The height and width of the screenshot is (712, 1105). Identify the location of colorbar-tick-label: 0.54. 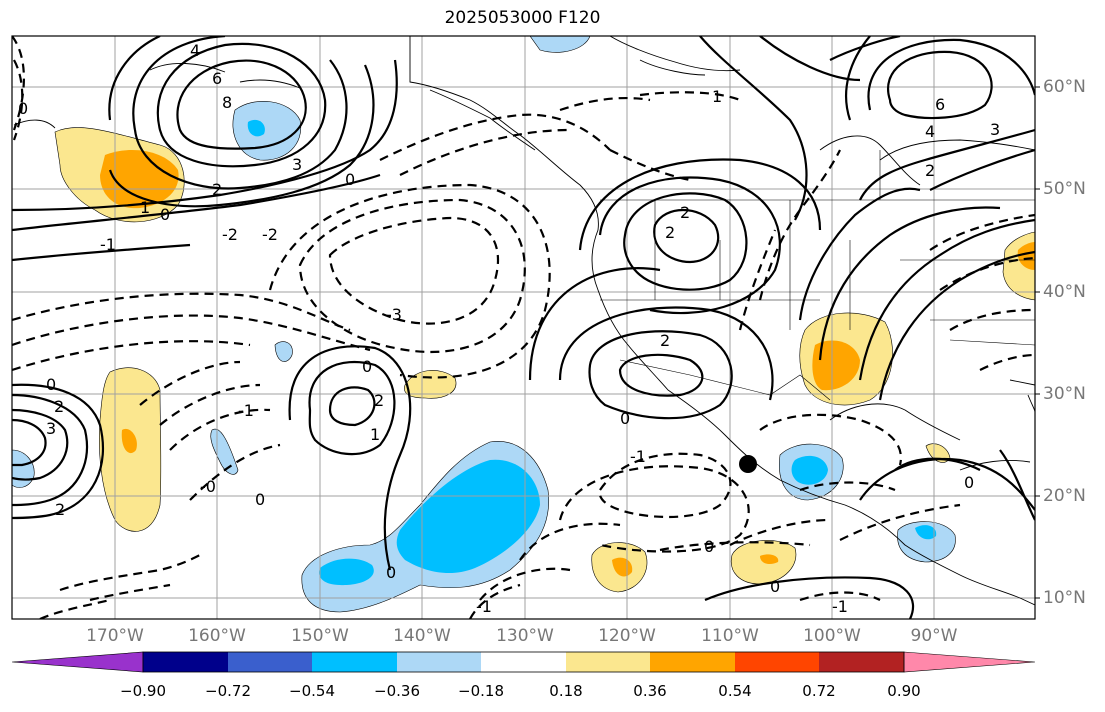
(735, 691).